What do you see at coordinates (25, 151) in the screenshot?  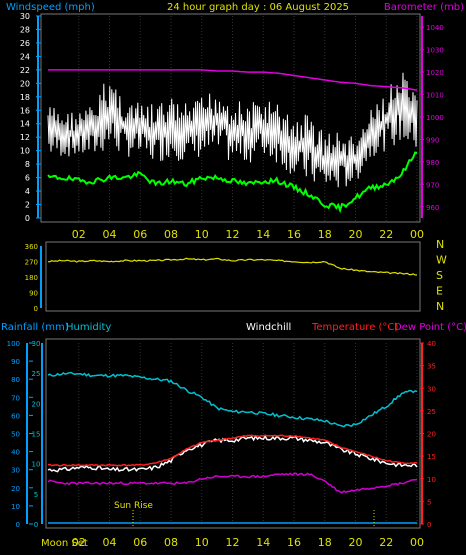 I see `wind-y-tick-label: 10` at bounding box center [25, 151].